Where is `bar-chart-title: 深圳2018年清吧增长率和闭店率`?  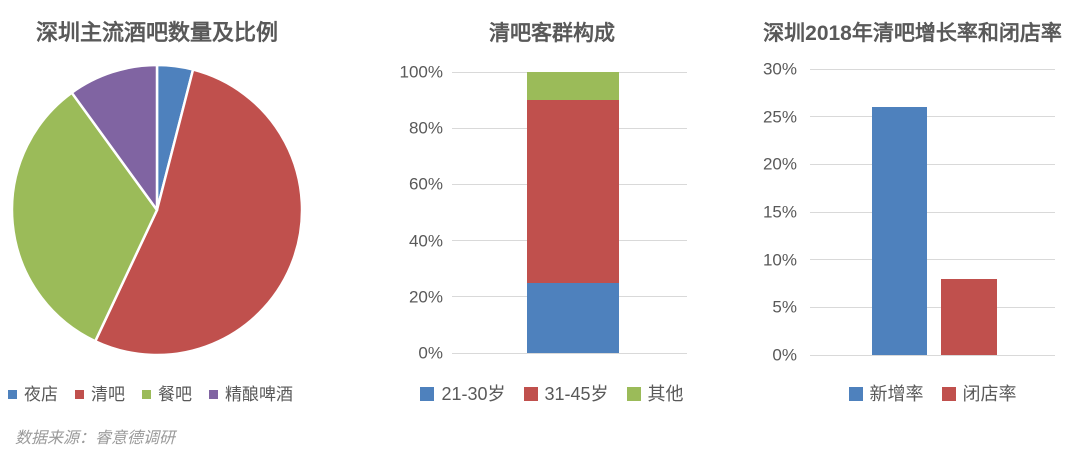 bar-chart-title: 深圳2018年清吧增长率和闭店率 is located at coordinates (912, 33).